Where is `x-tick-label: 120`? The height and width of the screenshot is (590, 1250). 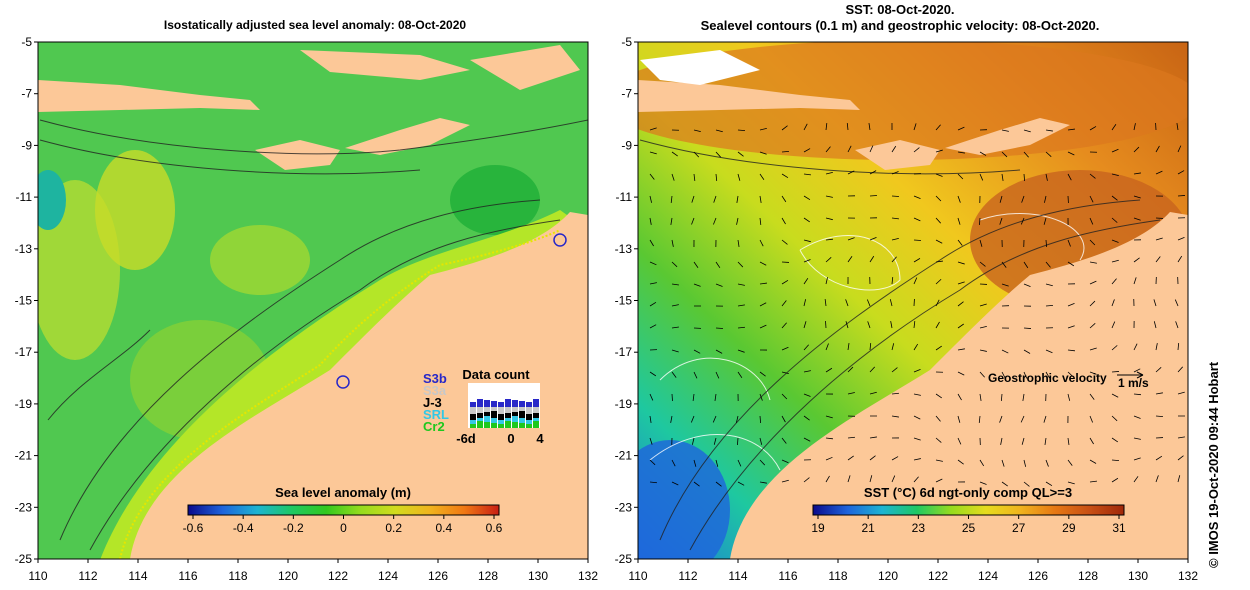
x-tick-label: 120 is located at coordinates (288, 576).